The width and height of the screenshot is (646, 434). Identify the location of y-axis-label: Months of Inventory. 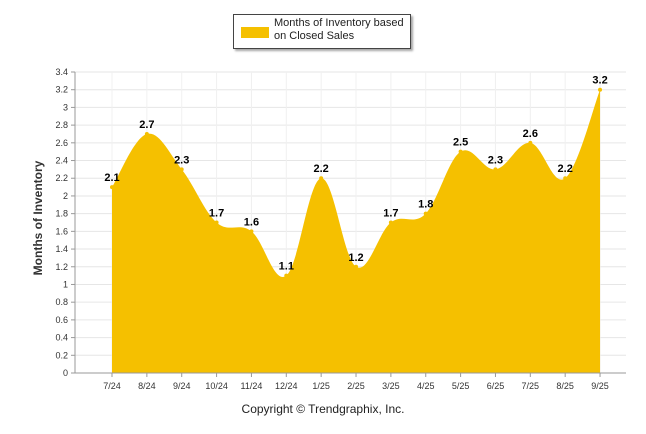
(38, 217).